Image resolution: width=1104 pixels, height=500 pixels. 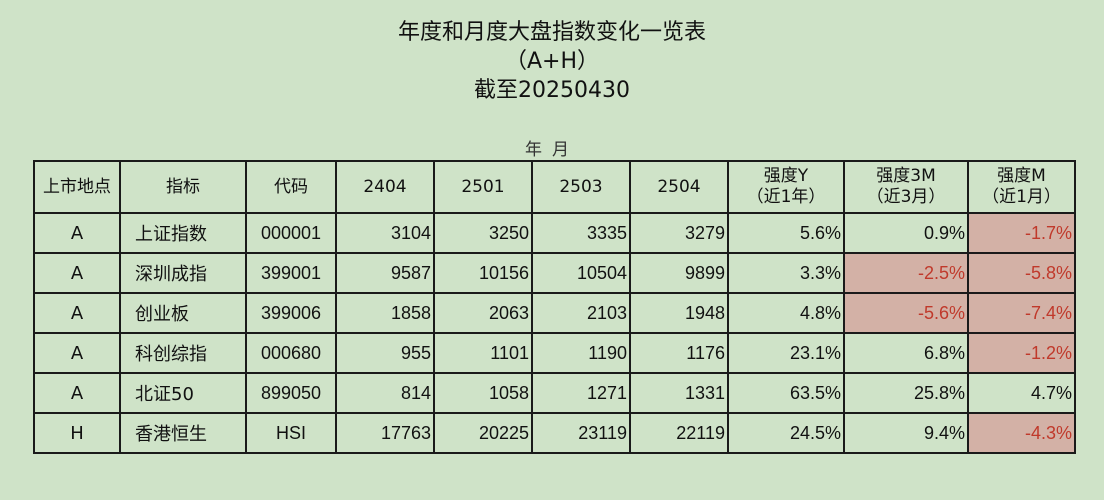 What do you see at coordinates (552, 150) in the screenshot?
I see `period-label: 年月` at bounding box center [552, 150].